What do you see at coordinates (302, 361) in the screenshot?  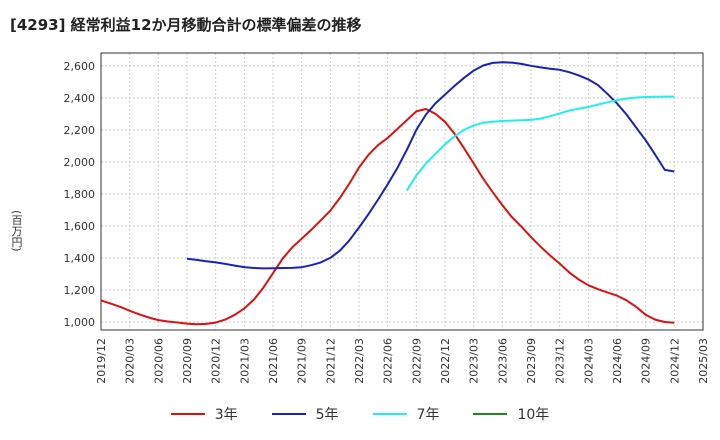 I see `x-tick-label: 2021/09` at bounding box center [302, 361].